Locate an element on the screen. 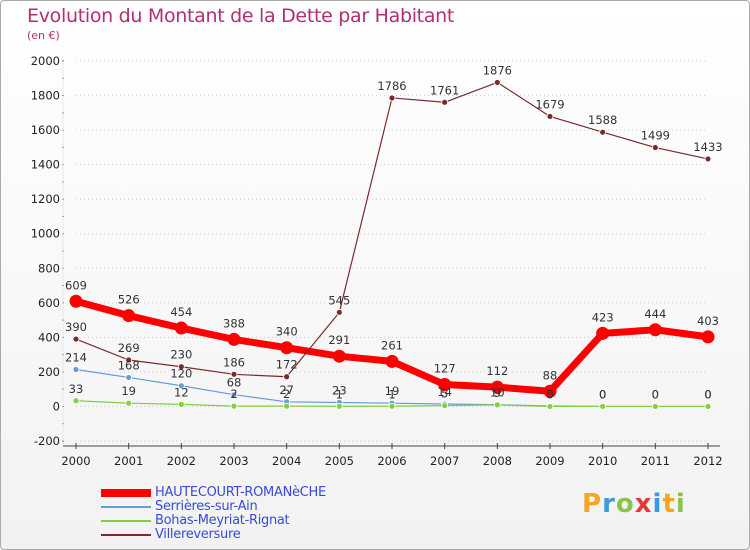 This screenshot has width=750, height=550. data-label: 390 is located at coordinates (76, 327).